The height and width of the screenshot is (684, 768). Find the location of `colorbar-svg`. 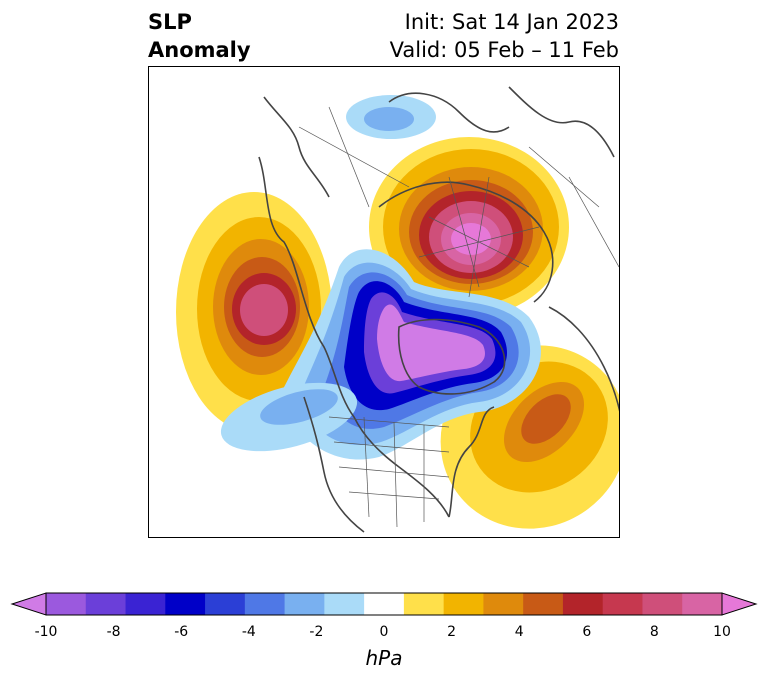

colorbar-svg is located at coordinates (384, 604).